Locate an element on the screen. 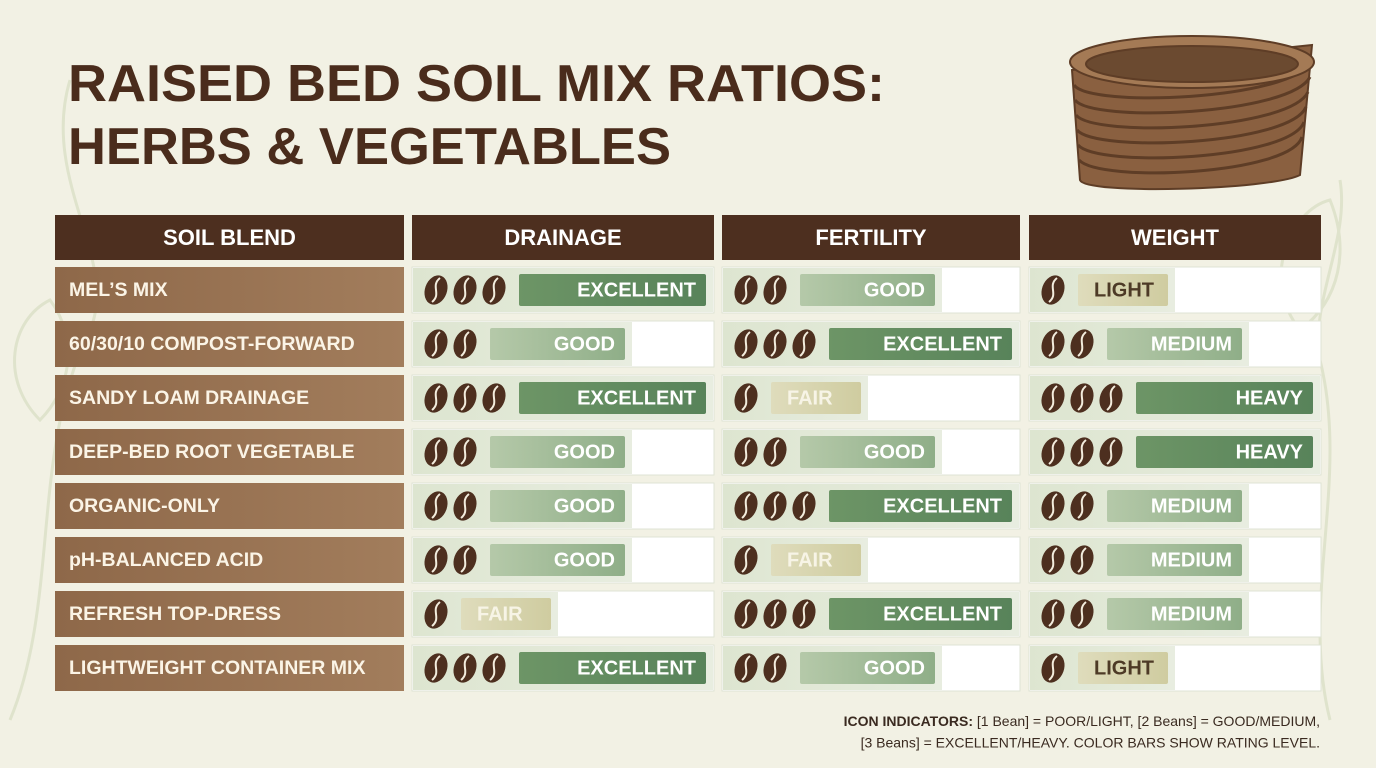 The width and height of the screenshot is (1376, 768). row-name: SANDY LOAM DRAINAGE is located at coordinates (189, 398).